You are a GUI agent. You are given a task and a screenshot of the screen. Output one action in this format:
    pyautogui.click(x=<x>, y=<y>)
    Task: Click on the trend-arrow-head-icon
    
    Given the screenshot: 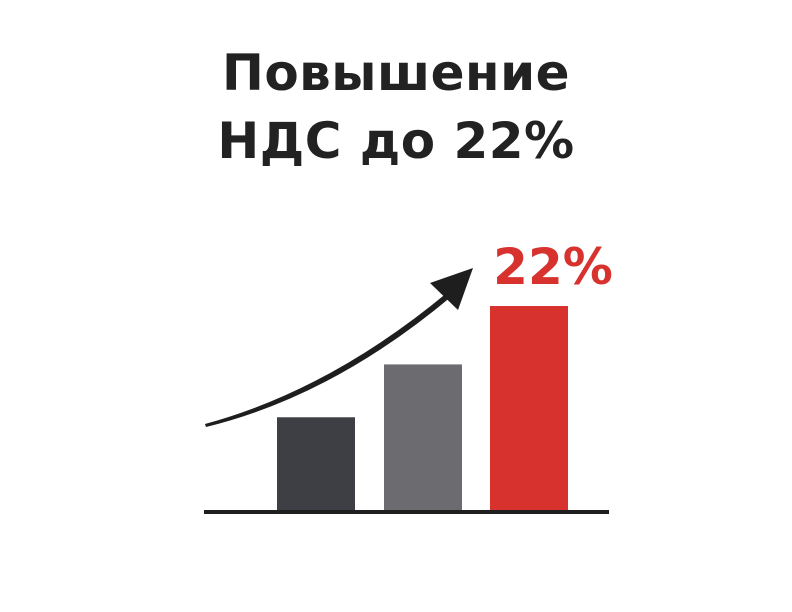 What is the action you would take?
    pyautogui.click(x=451, y=289)
    